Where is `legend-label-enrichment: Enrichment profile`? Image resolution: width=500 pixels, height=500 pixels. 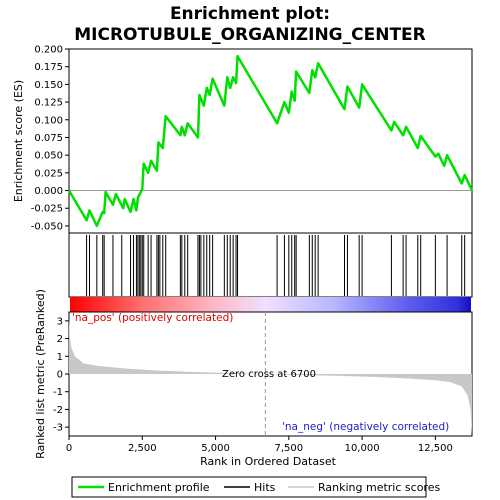 legend-label-enrichment: Enrichment profile is located at coordinates (159, 487).